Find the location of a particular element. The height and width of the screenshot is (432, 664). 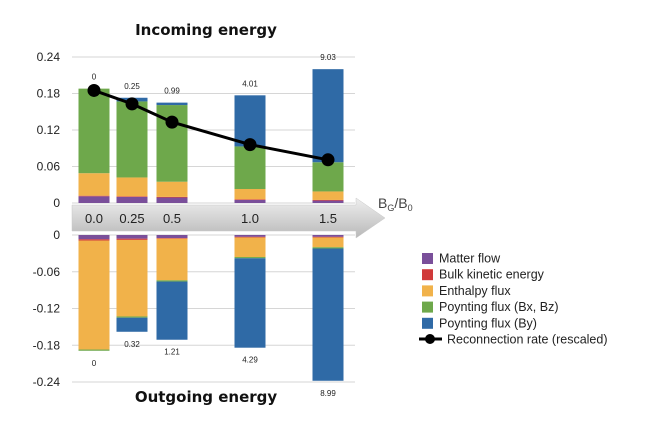

title-outgoing: Outgoing energy is located at coordinates (206, 397).